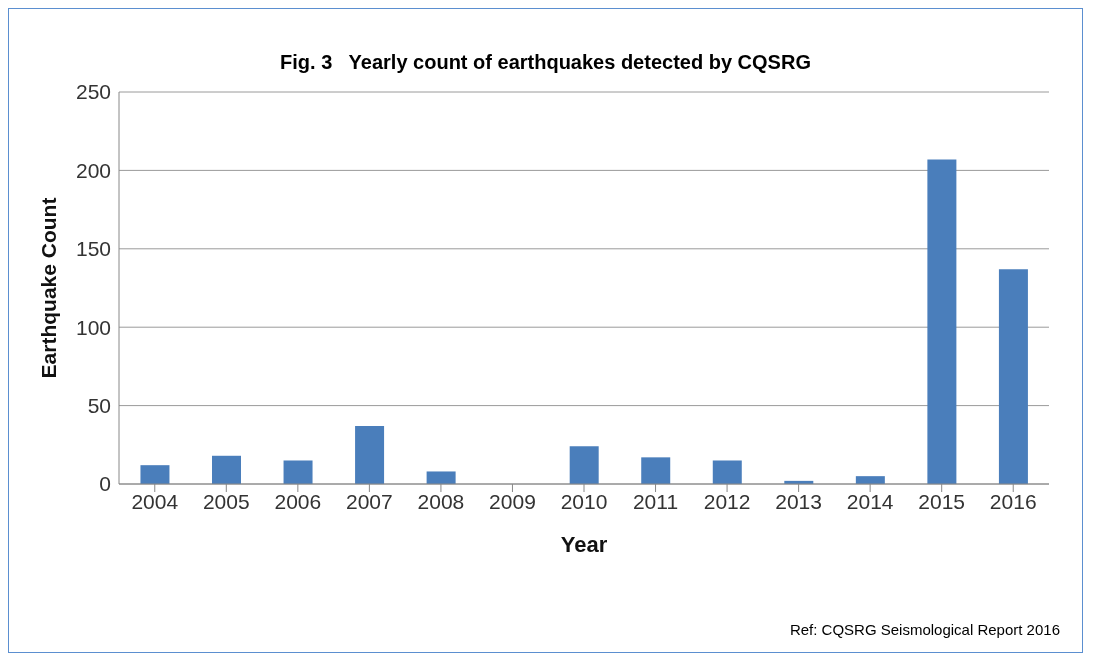 The image size is (1095, 667). Describe the element at coordinates (870, 501) in the screenshot. I see `x-tick-label: 2014` at that location.